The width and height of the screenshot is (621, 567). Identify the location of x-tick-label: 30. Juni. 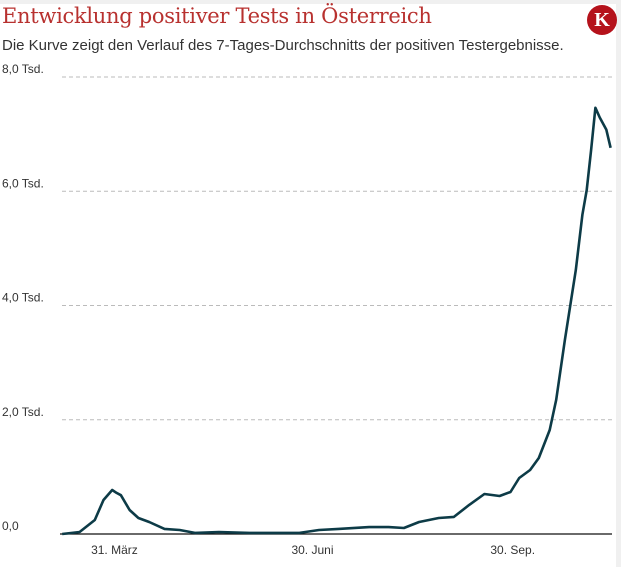
(312, 550).